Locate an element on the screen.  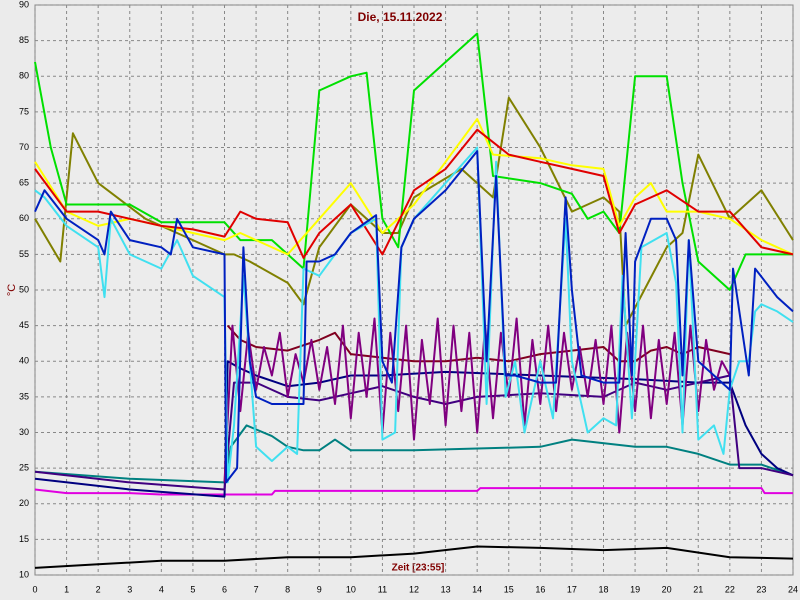
x-axis-label: Zeit [23:55] is located at coordinates (418, 568).